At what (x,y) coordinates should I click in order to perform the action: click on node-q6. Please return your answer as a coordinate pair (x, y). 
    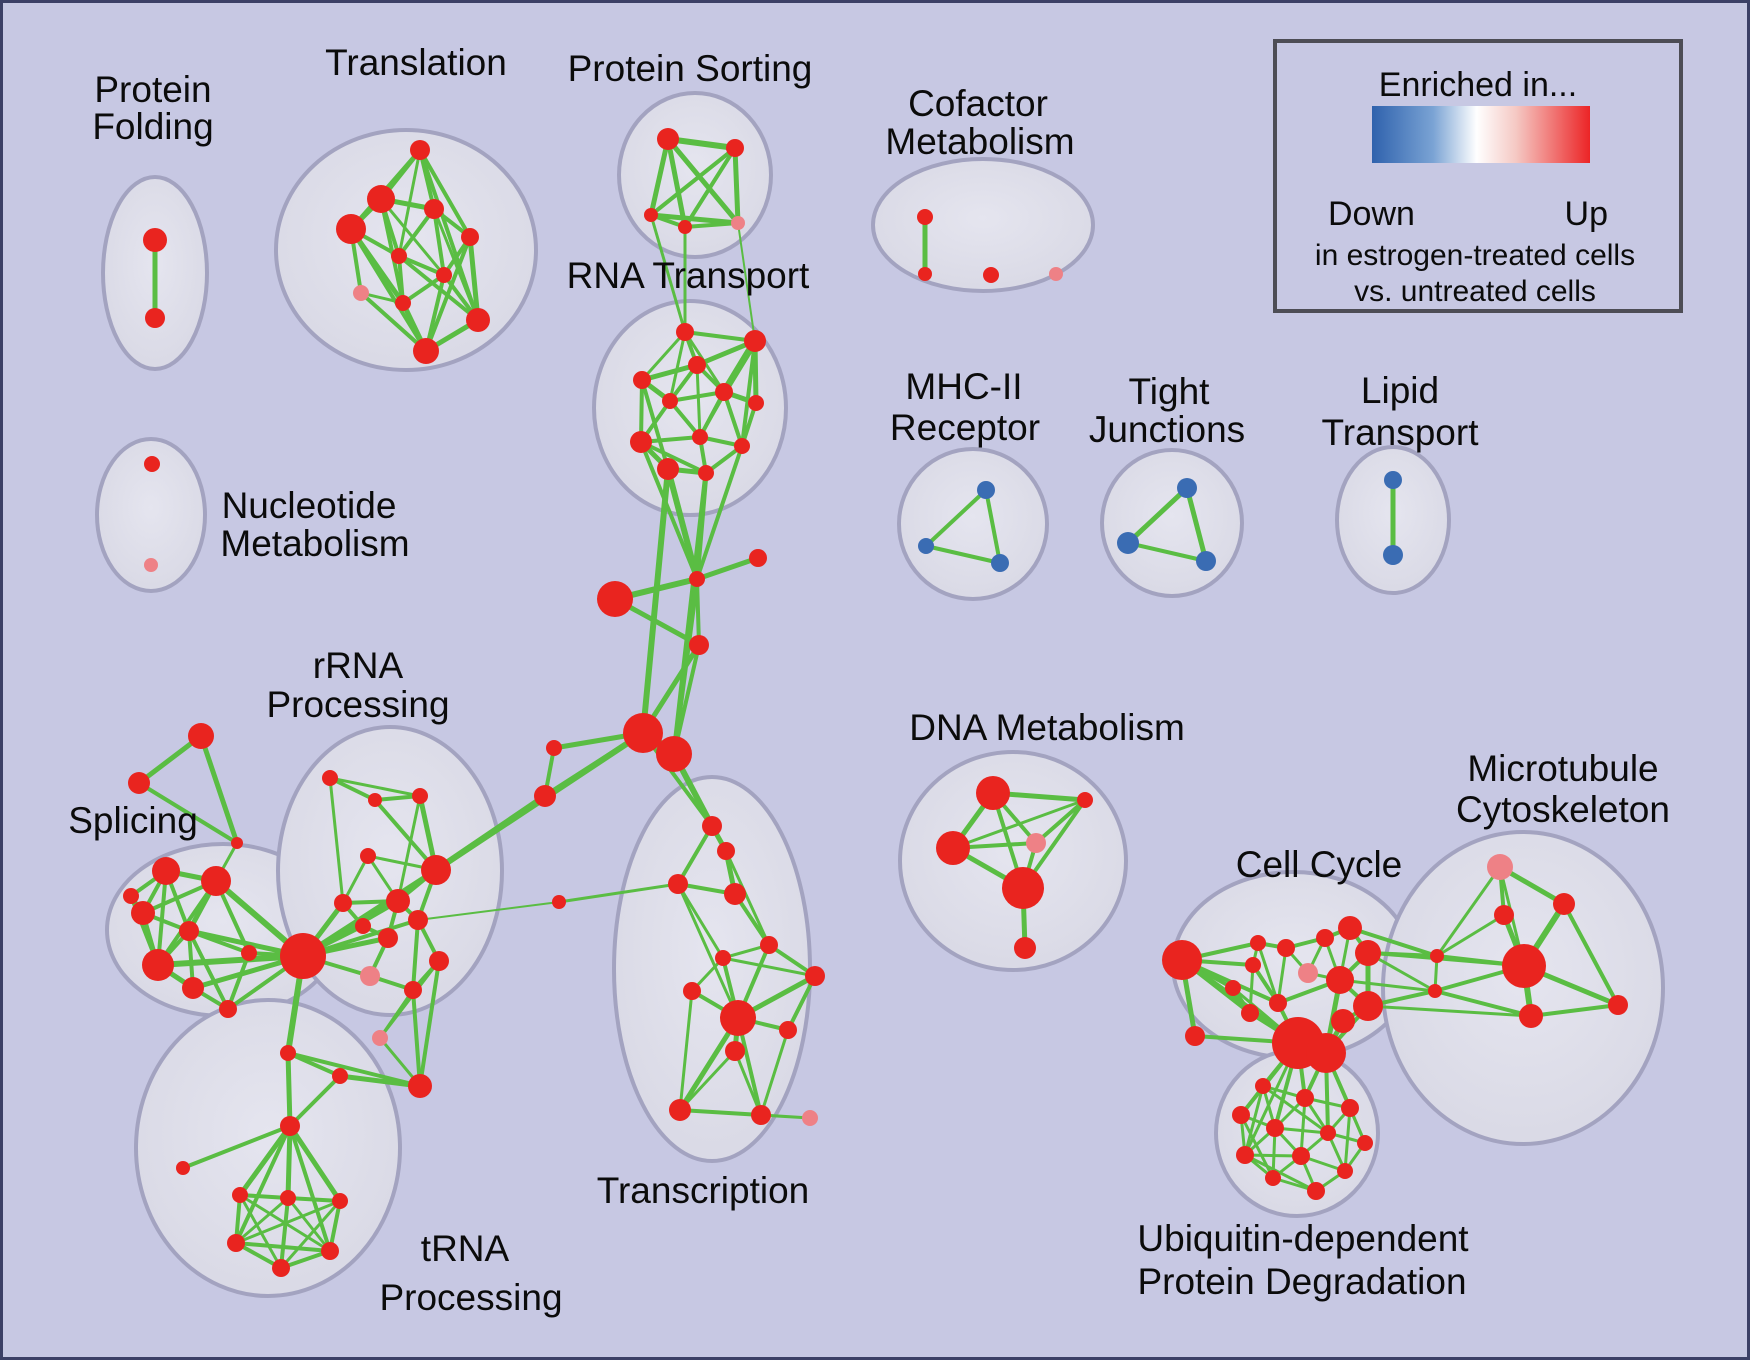
    Looking at the image, I should click on (418, 920).